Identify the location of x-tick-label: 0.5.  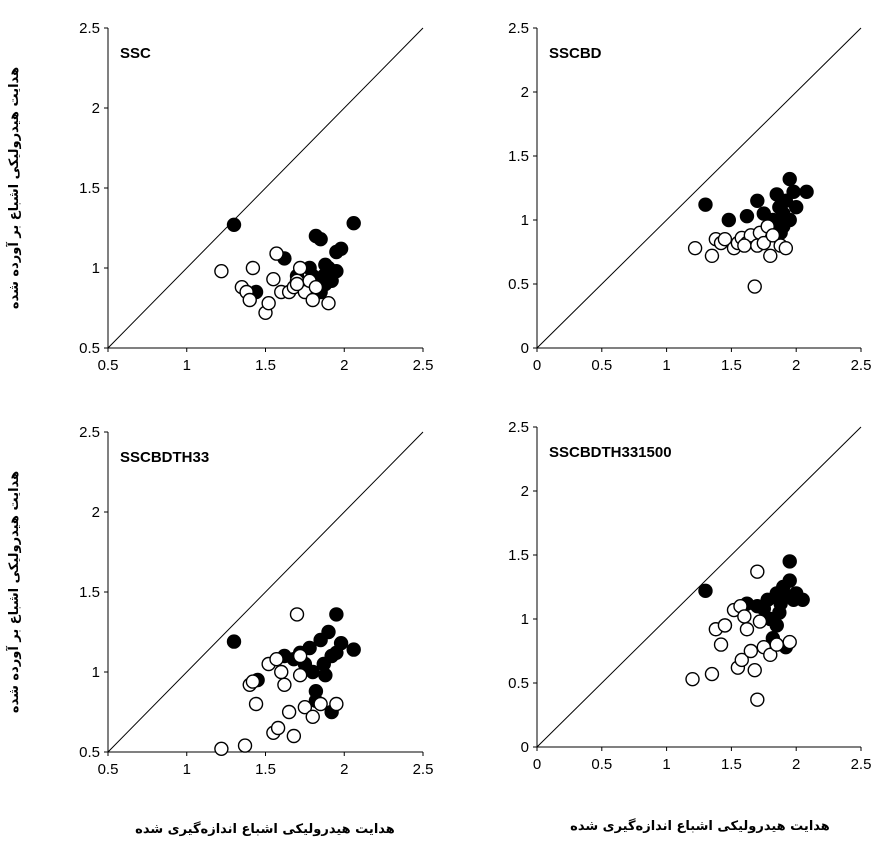
(108, 365).